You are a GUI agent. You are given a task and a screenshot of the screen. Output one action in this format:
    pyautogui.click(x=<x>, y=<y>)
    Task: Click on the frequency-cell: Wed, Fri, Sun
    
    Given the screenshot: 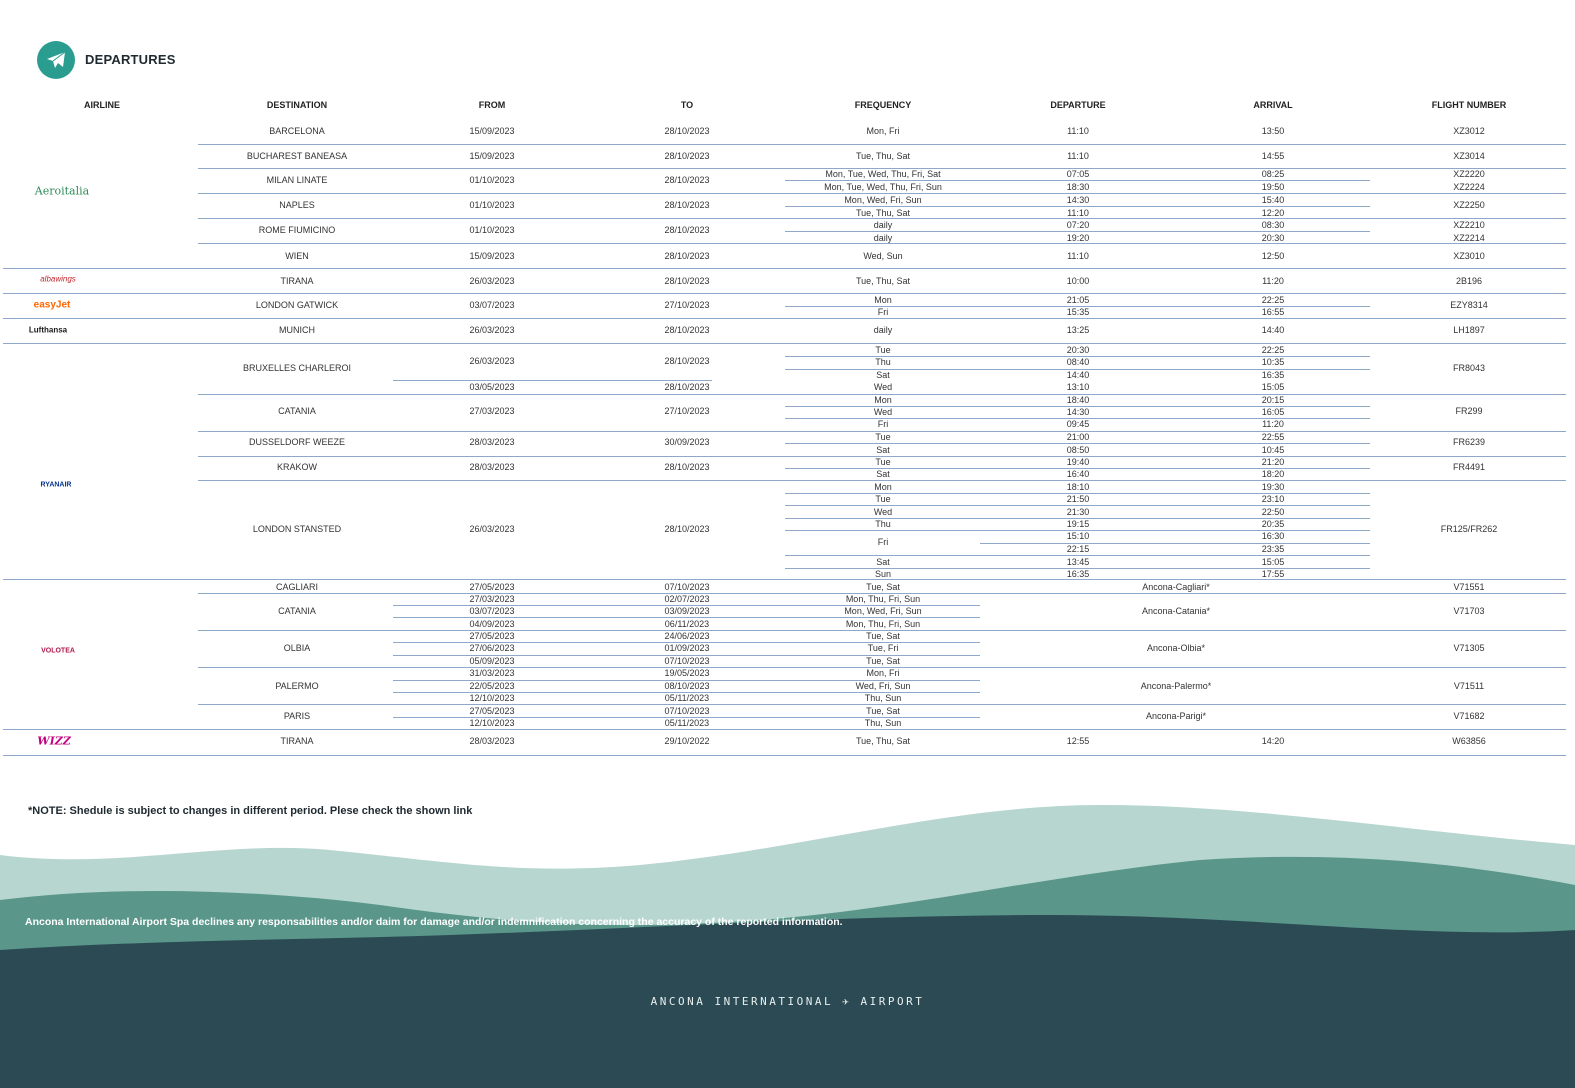 What is the action you would take?
    pyautogui.click(x=883, y=686)
    